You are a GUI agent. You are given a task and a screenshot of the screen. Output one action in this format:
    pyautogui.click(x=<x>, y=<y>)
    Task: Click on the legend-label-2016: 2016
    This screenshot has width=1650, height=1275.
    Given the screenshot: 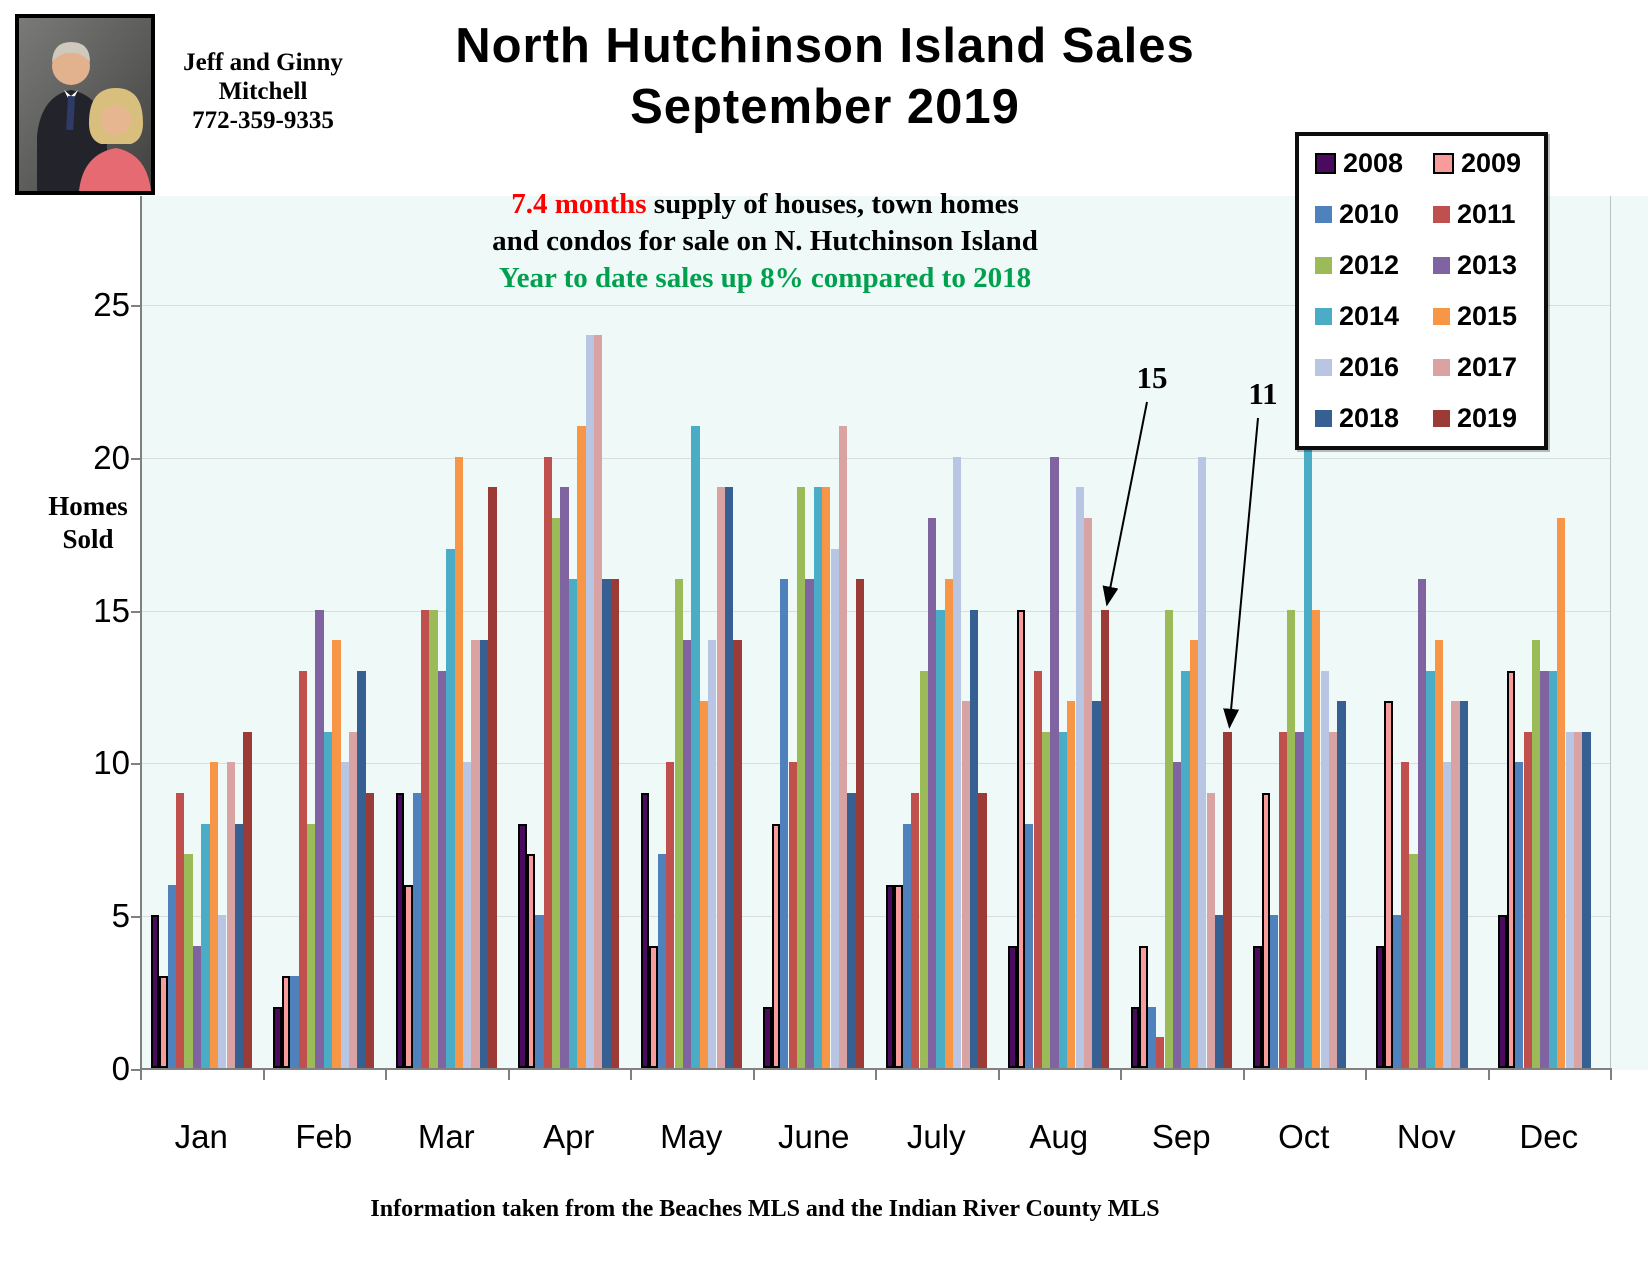 What is the action you would take?
    pyautogui.click(x=1369, y=367)
    